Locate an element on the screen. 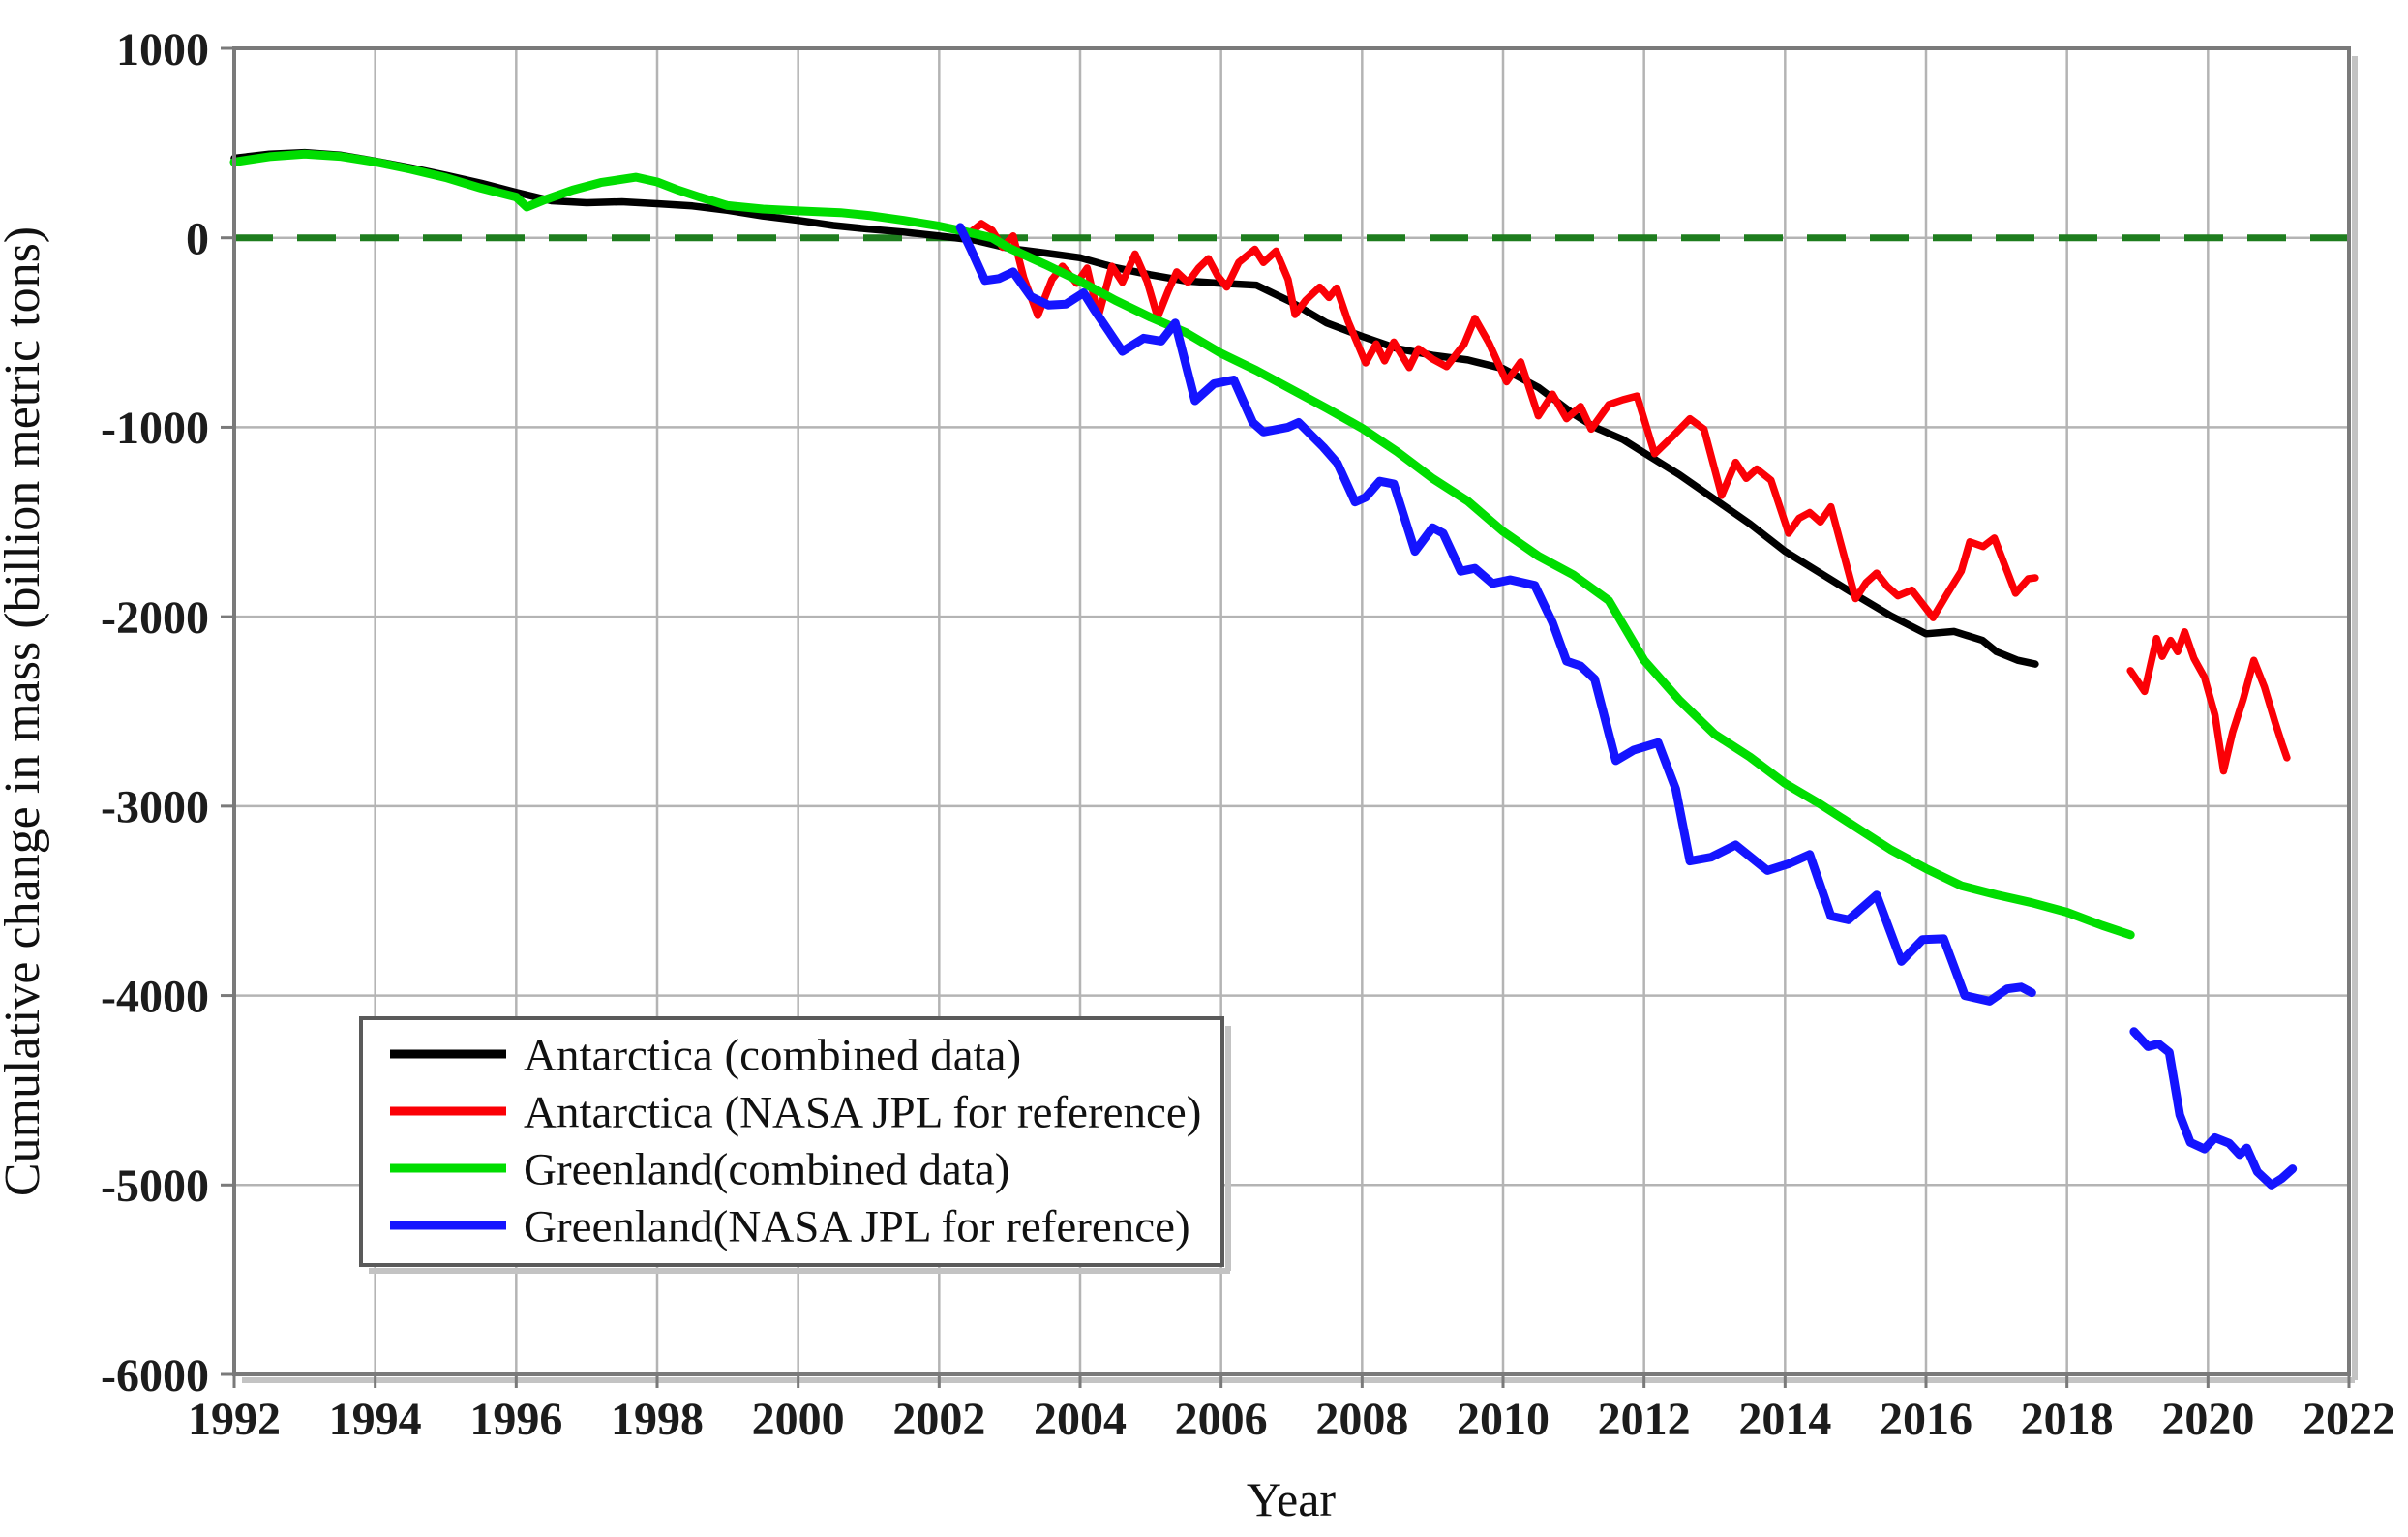  x-tick-label: 1996 is located at coordinates (515, 1420).